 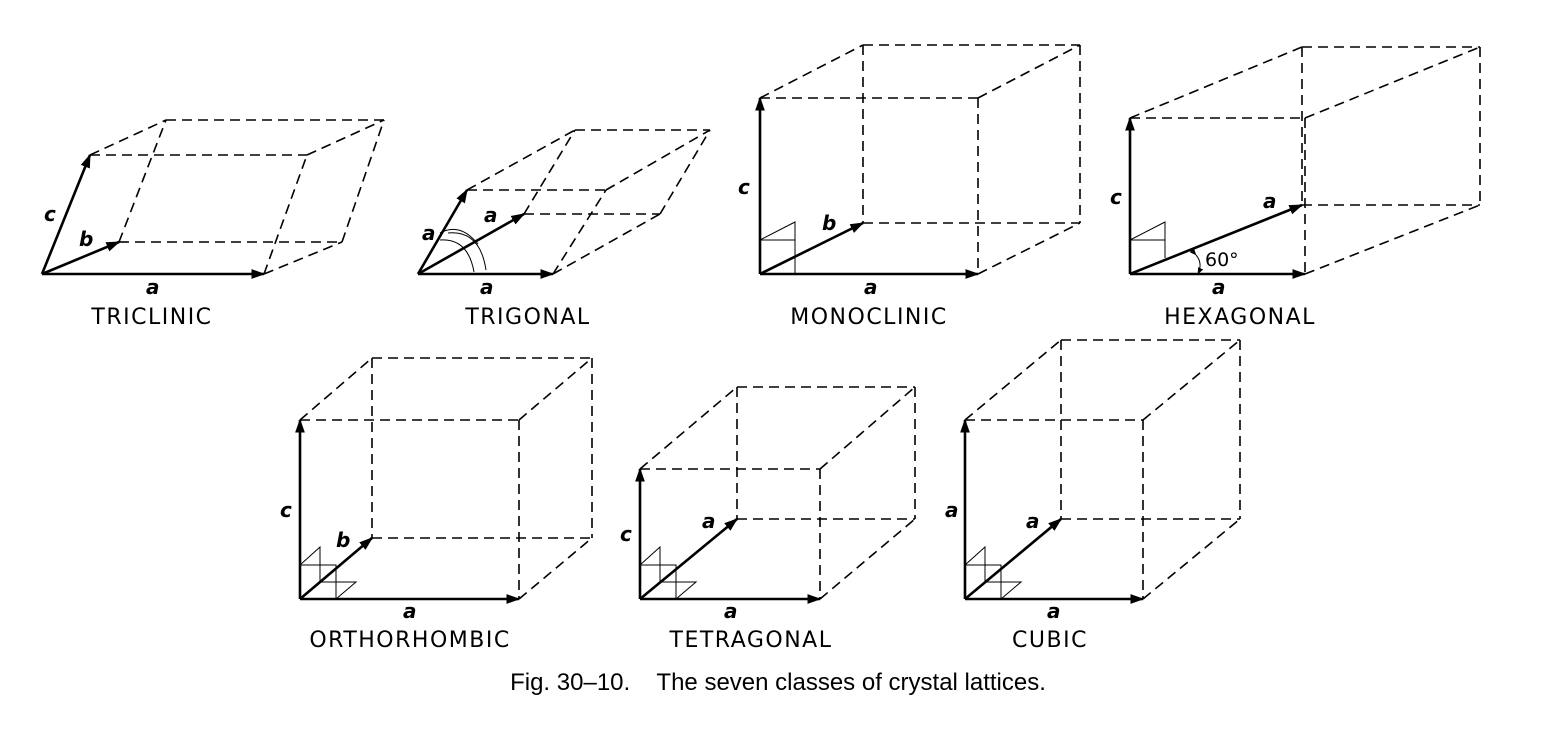 I want to click on lattice-hexagonal: 60° a a c HEXAGONAL, so click(x=1295, y=188).